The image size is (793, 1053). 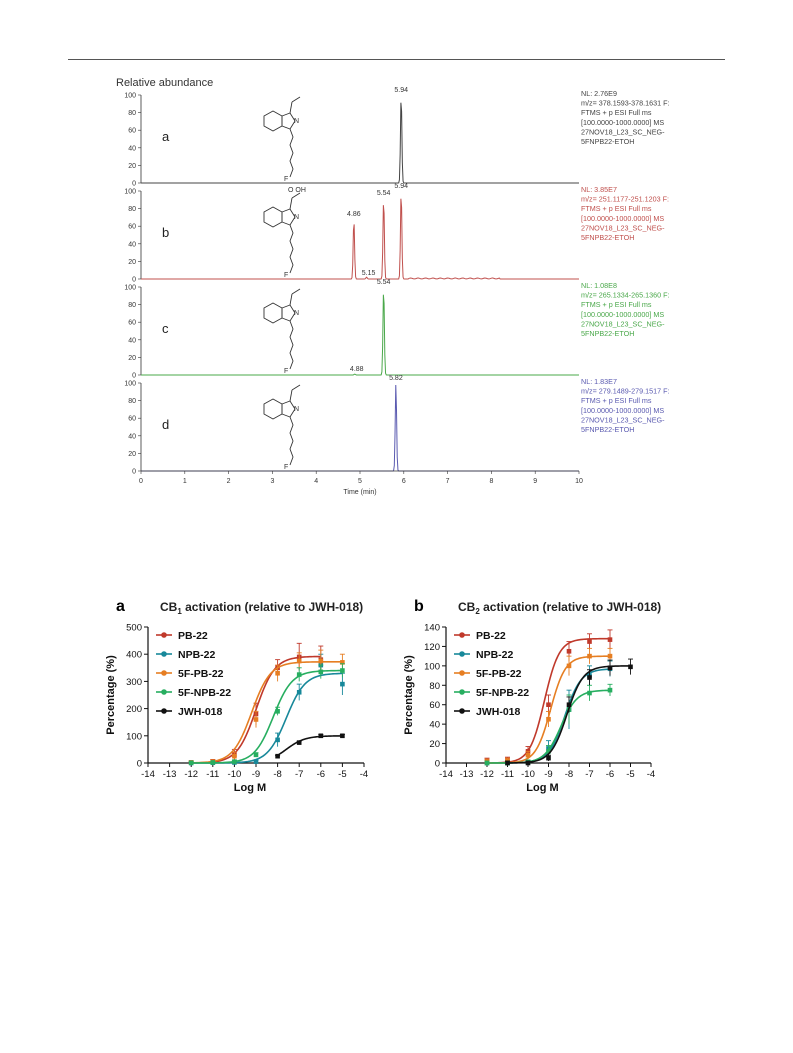 What do you see at coordinates (589, 774) in the screenshot?
I see `x-tick-label: -7` at bounding box center [589, 774].